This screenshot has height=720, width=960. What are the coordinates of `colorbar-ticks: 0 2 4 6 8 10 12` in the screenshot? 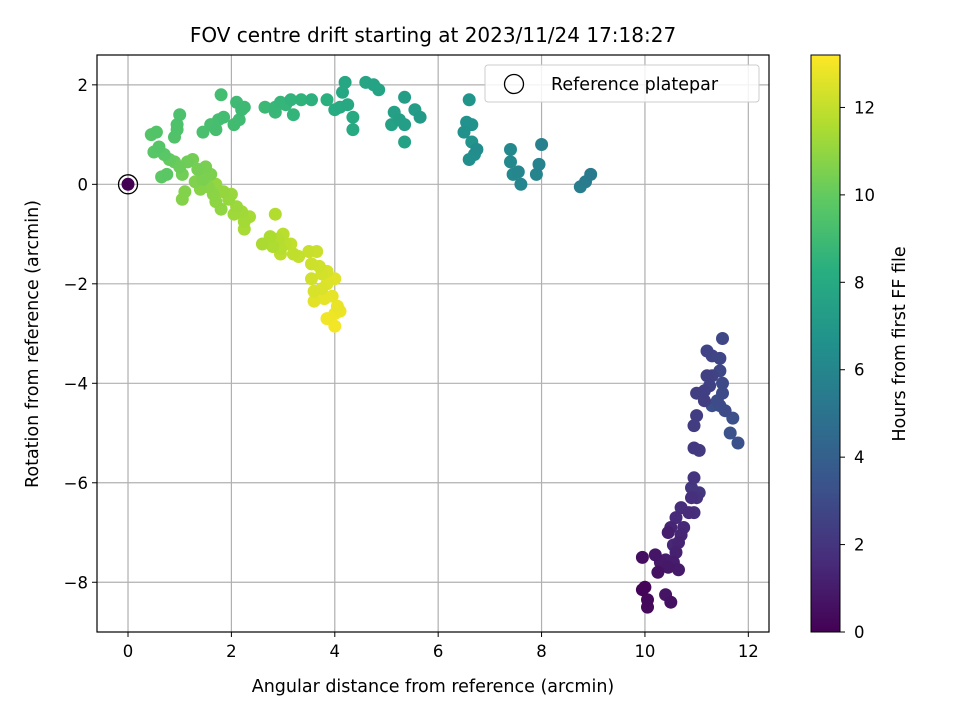 It's located at (857, 370).